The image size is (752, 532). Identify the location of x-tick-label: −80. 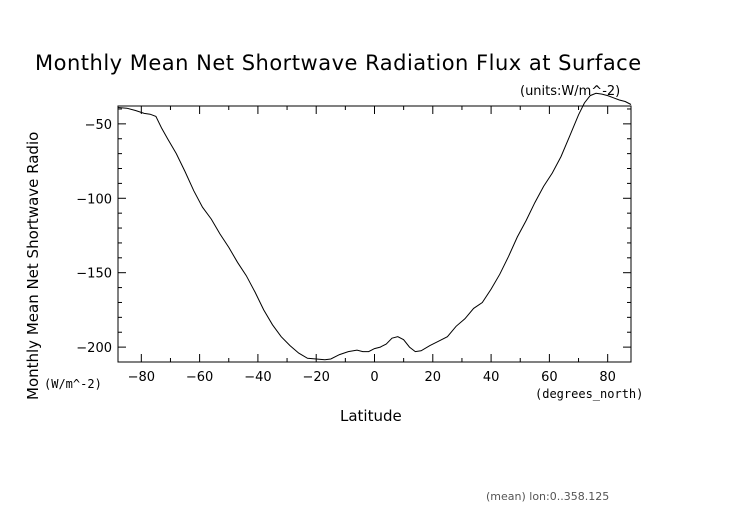
(141, 377).